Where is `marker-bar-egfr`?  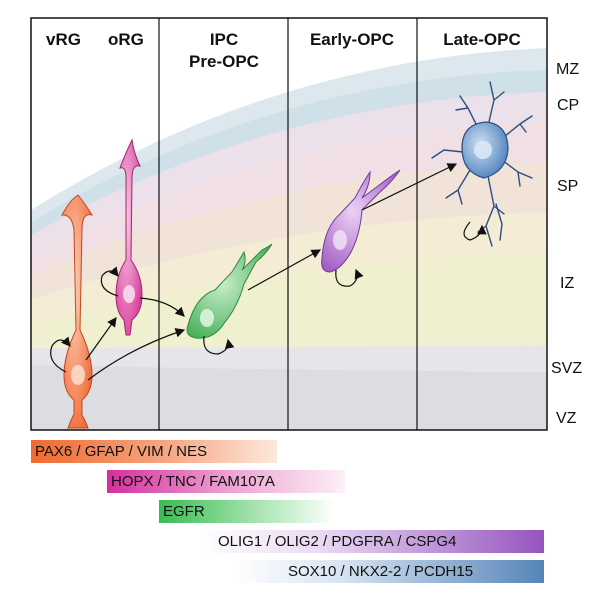
marker-bar-egfr is located at coordinates (247, 511).